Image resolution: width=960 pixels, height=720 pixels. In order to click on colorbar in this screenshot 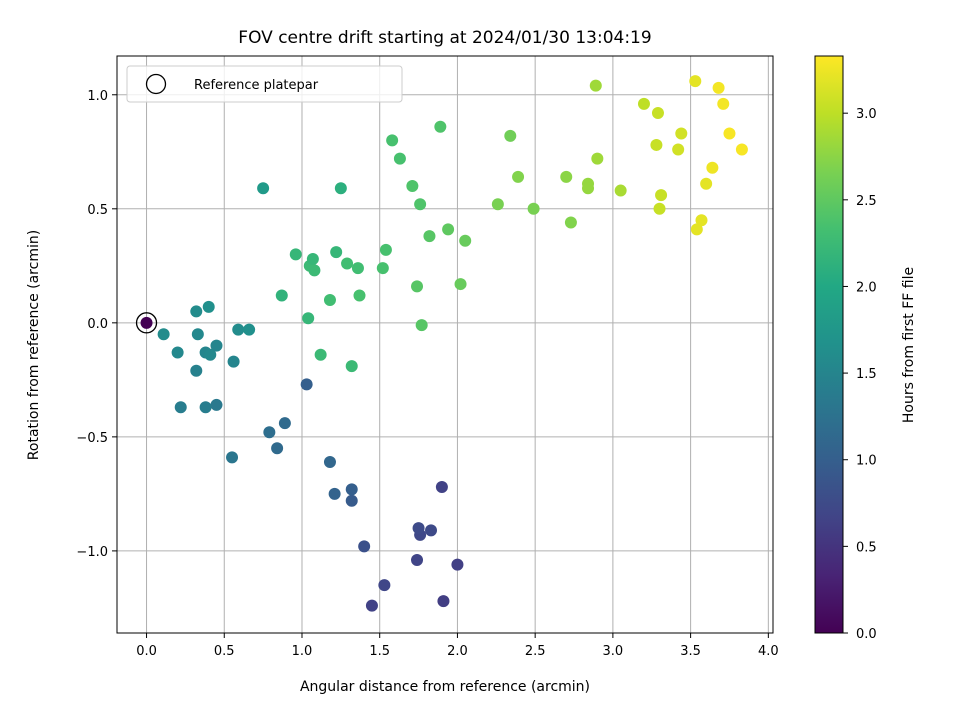, I will do `click(829, 344)`.